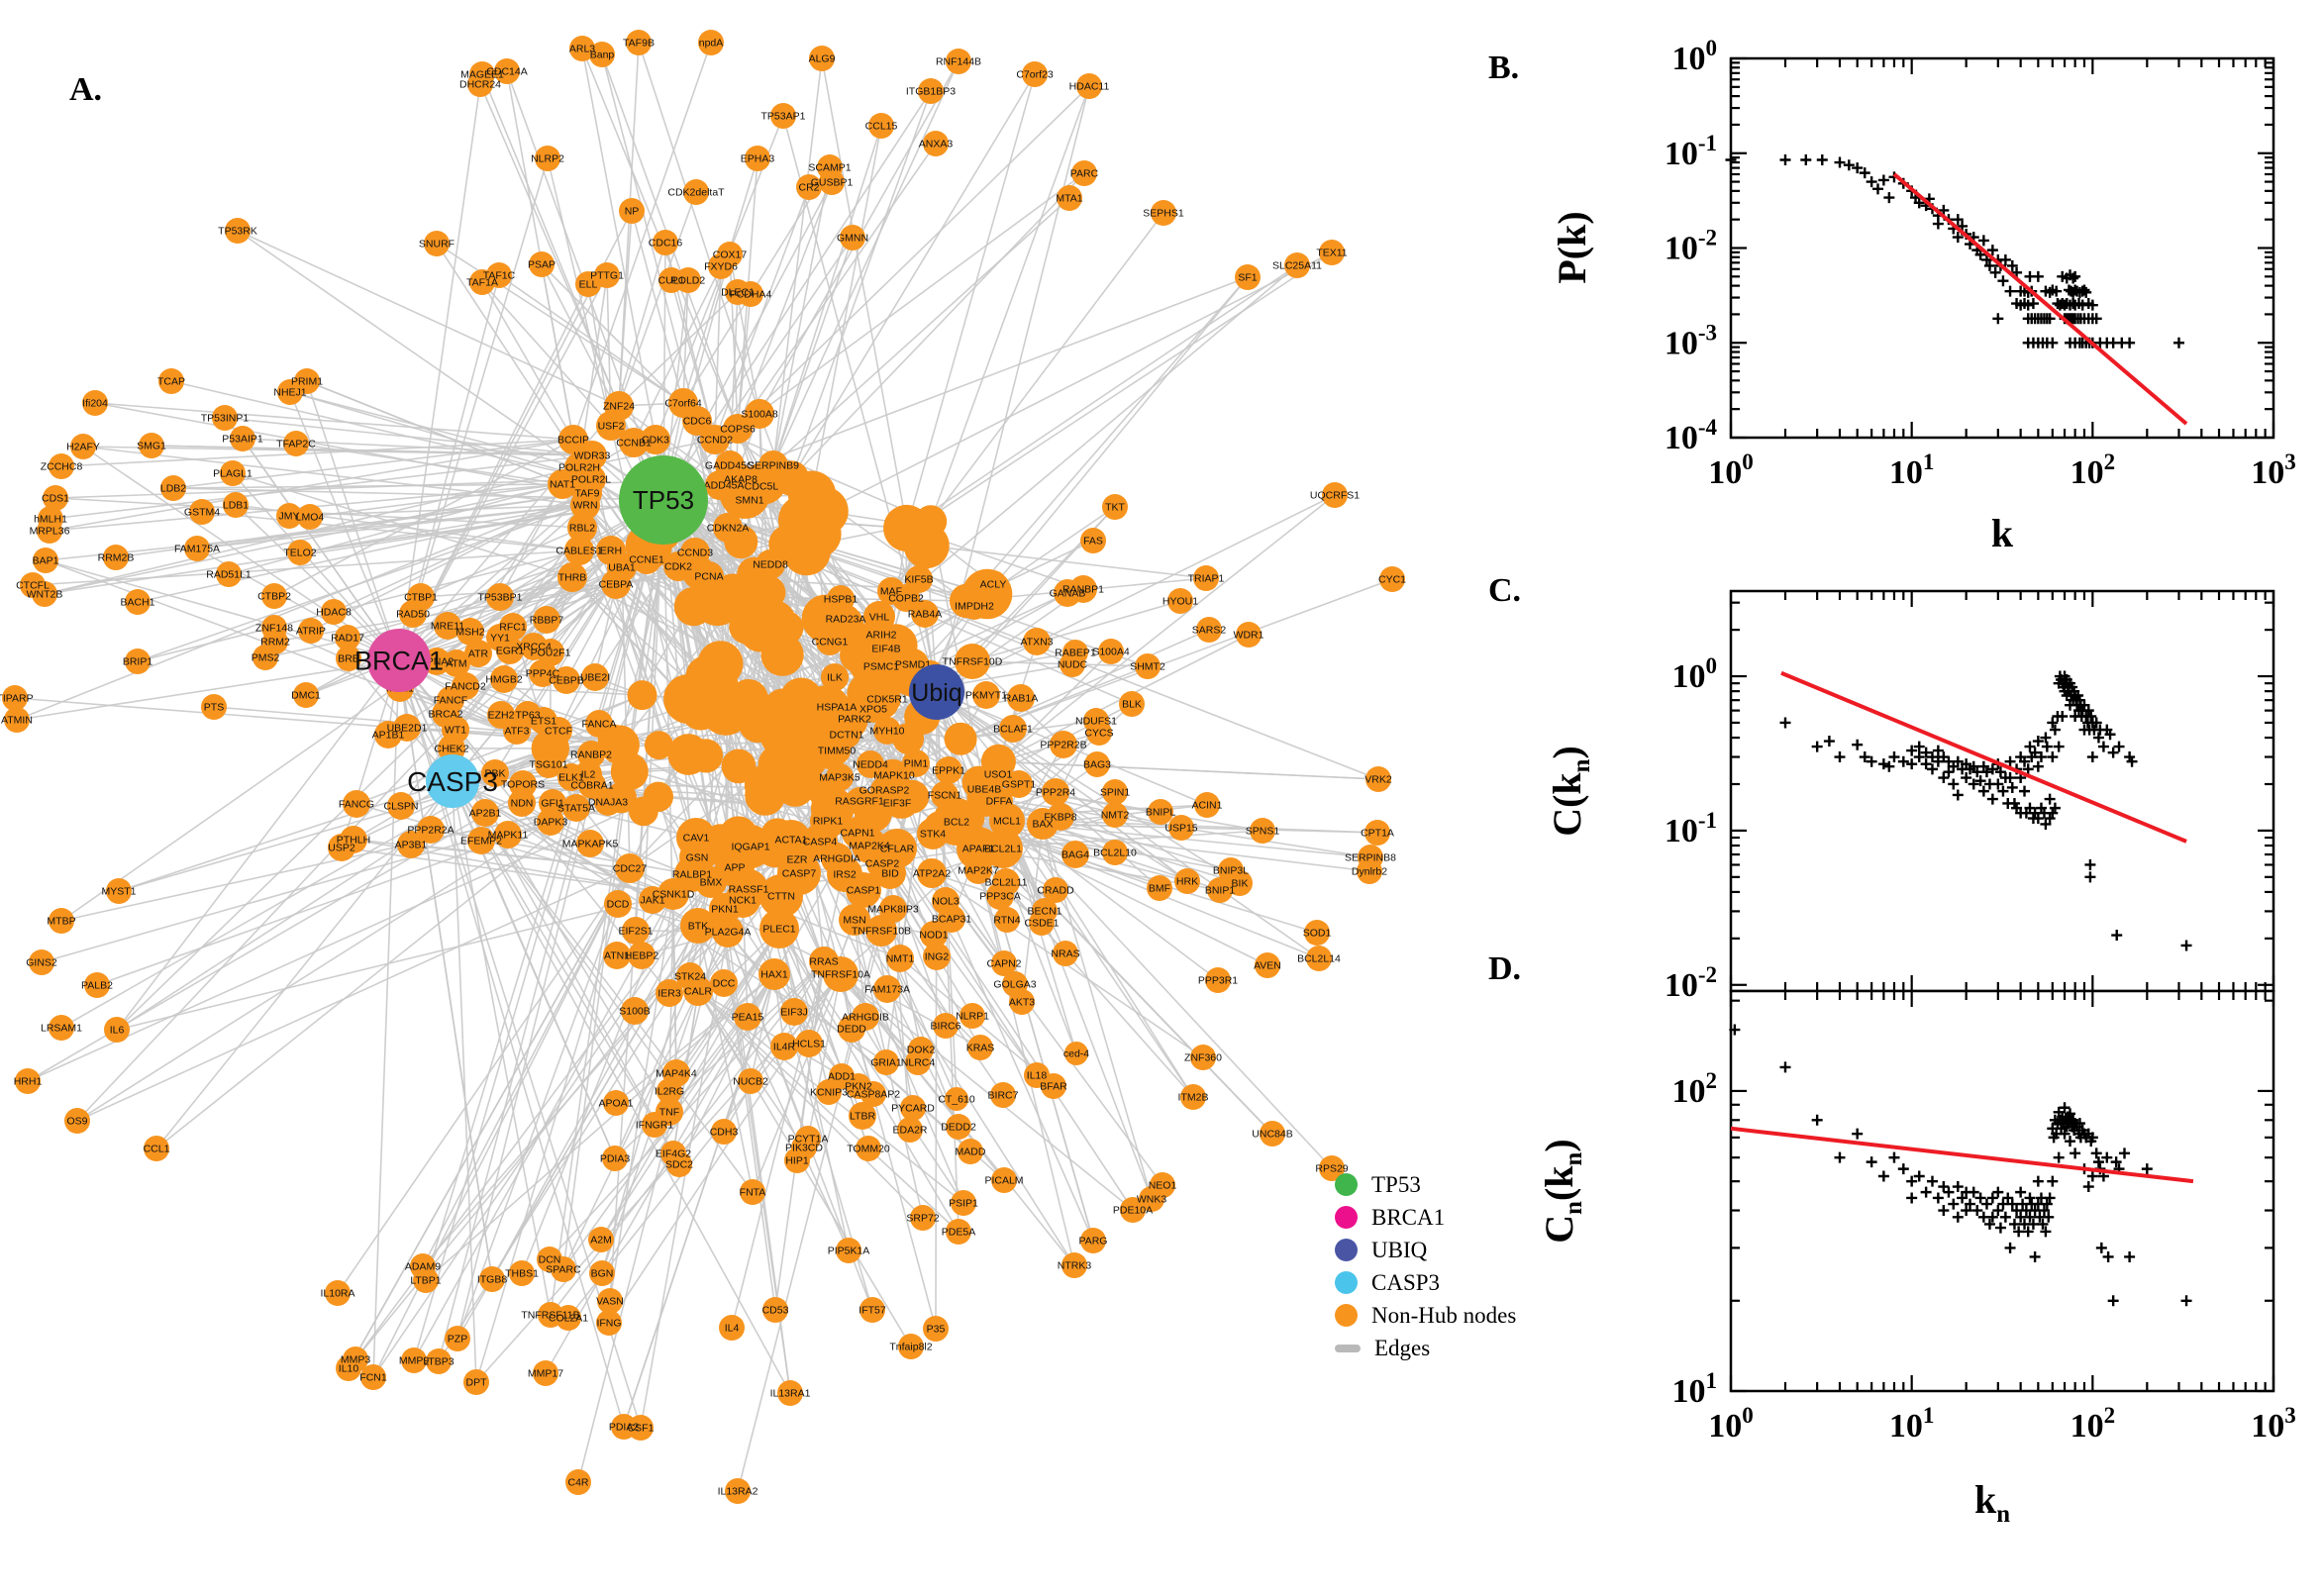  What do you see at coordinates (624, 1428) in the screenshot?
I see `network-node-label: PDIA2` at bounding box center [624, 1428].